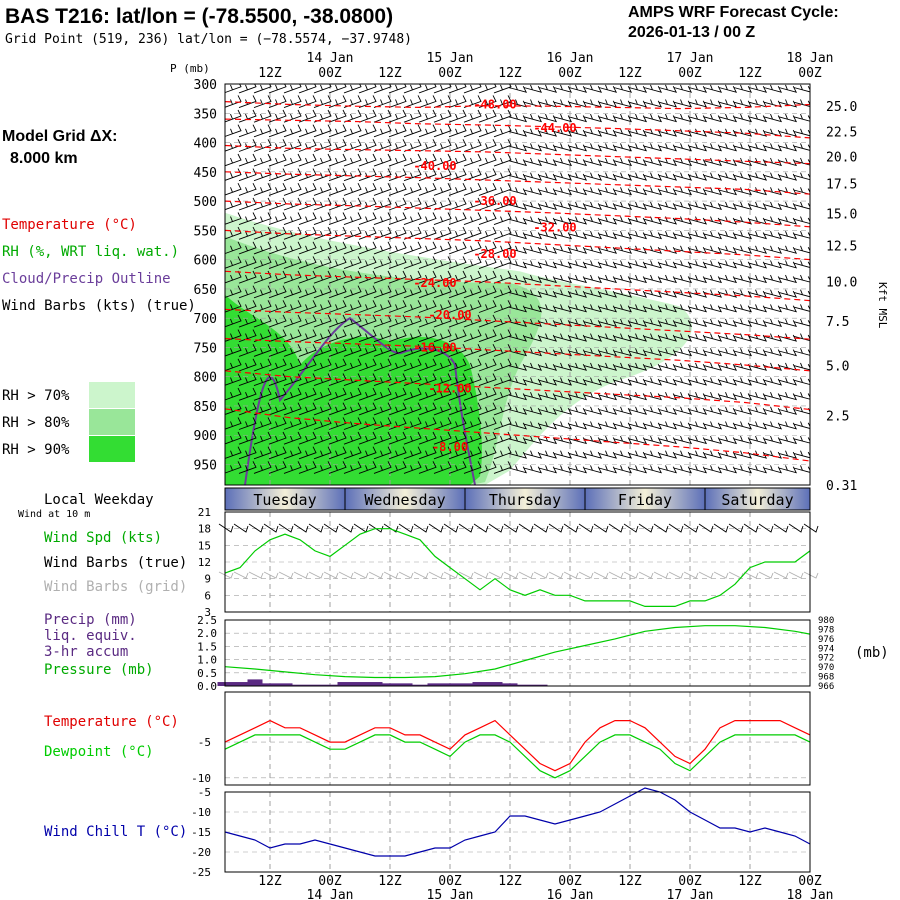 The image size is (900, 900). Describe the element at coordinates (111, 722) in the screenshot. I see `temperature2-legend: Temperature (°C)` at that location.